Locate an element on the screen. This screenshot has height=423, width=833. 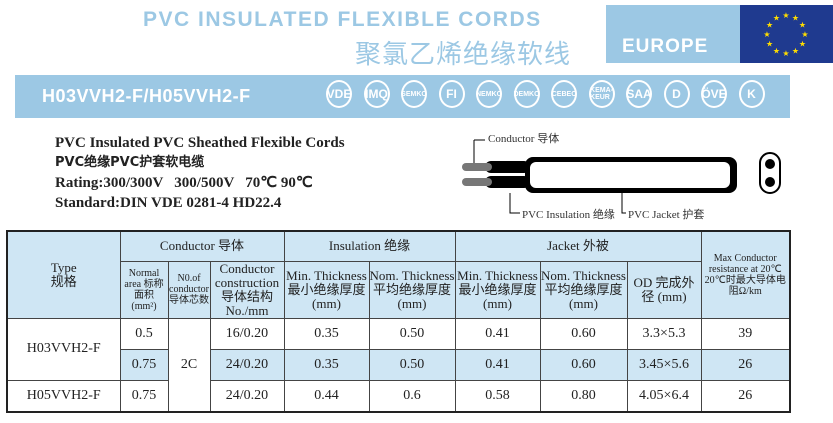
cert-9-icon: D is located at coordinates (676, 94).